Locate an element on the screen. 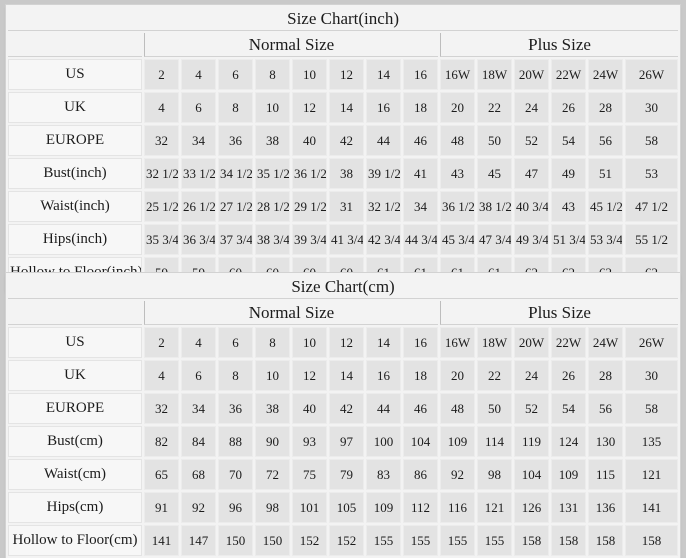  size-value-cell: 86 is located at coordinates (420, 474).